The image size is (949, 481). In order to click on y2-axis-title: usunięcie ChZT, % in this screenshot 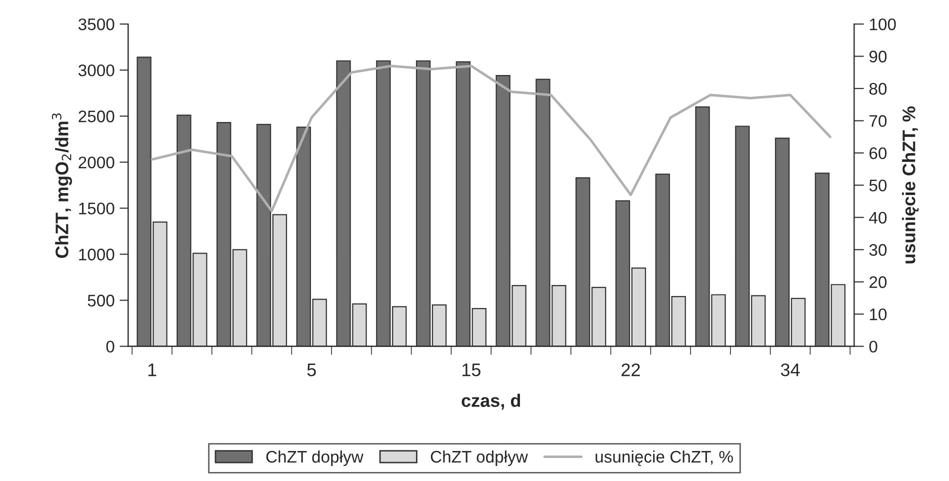, I will do `click(910, 185)`.